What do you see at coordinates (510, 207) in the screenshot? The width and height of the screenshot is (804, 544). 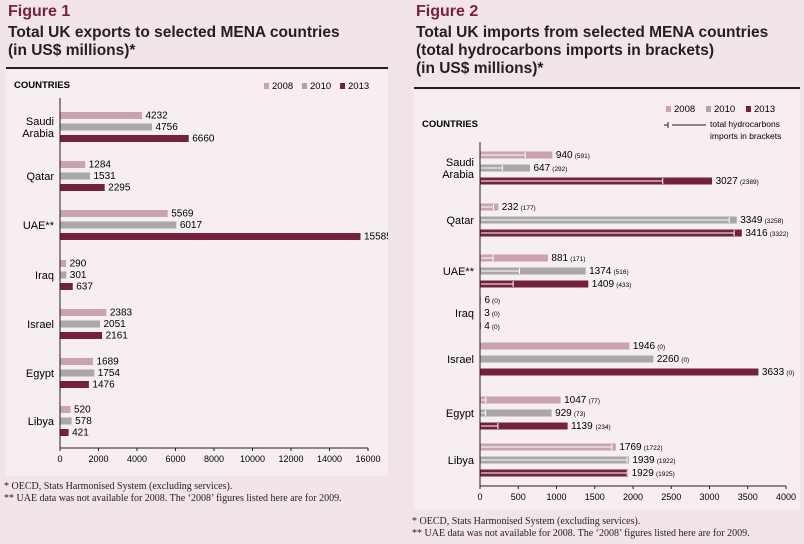 I see `value-label-qatar-2008: 232` at bounding box center [510, 207].